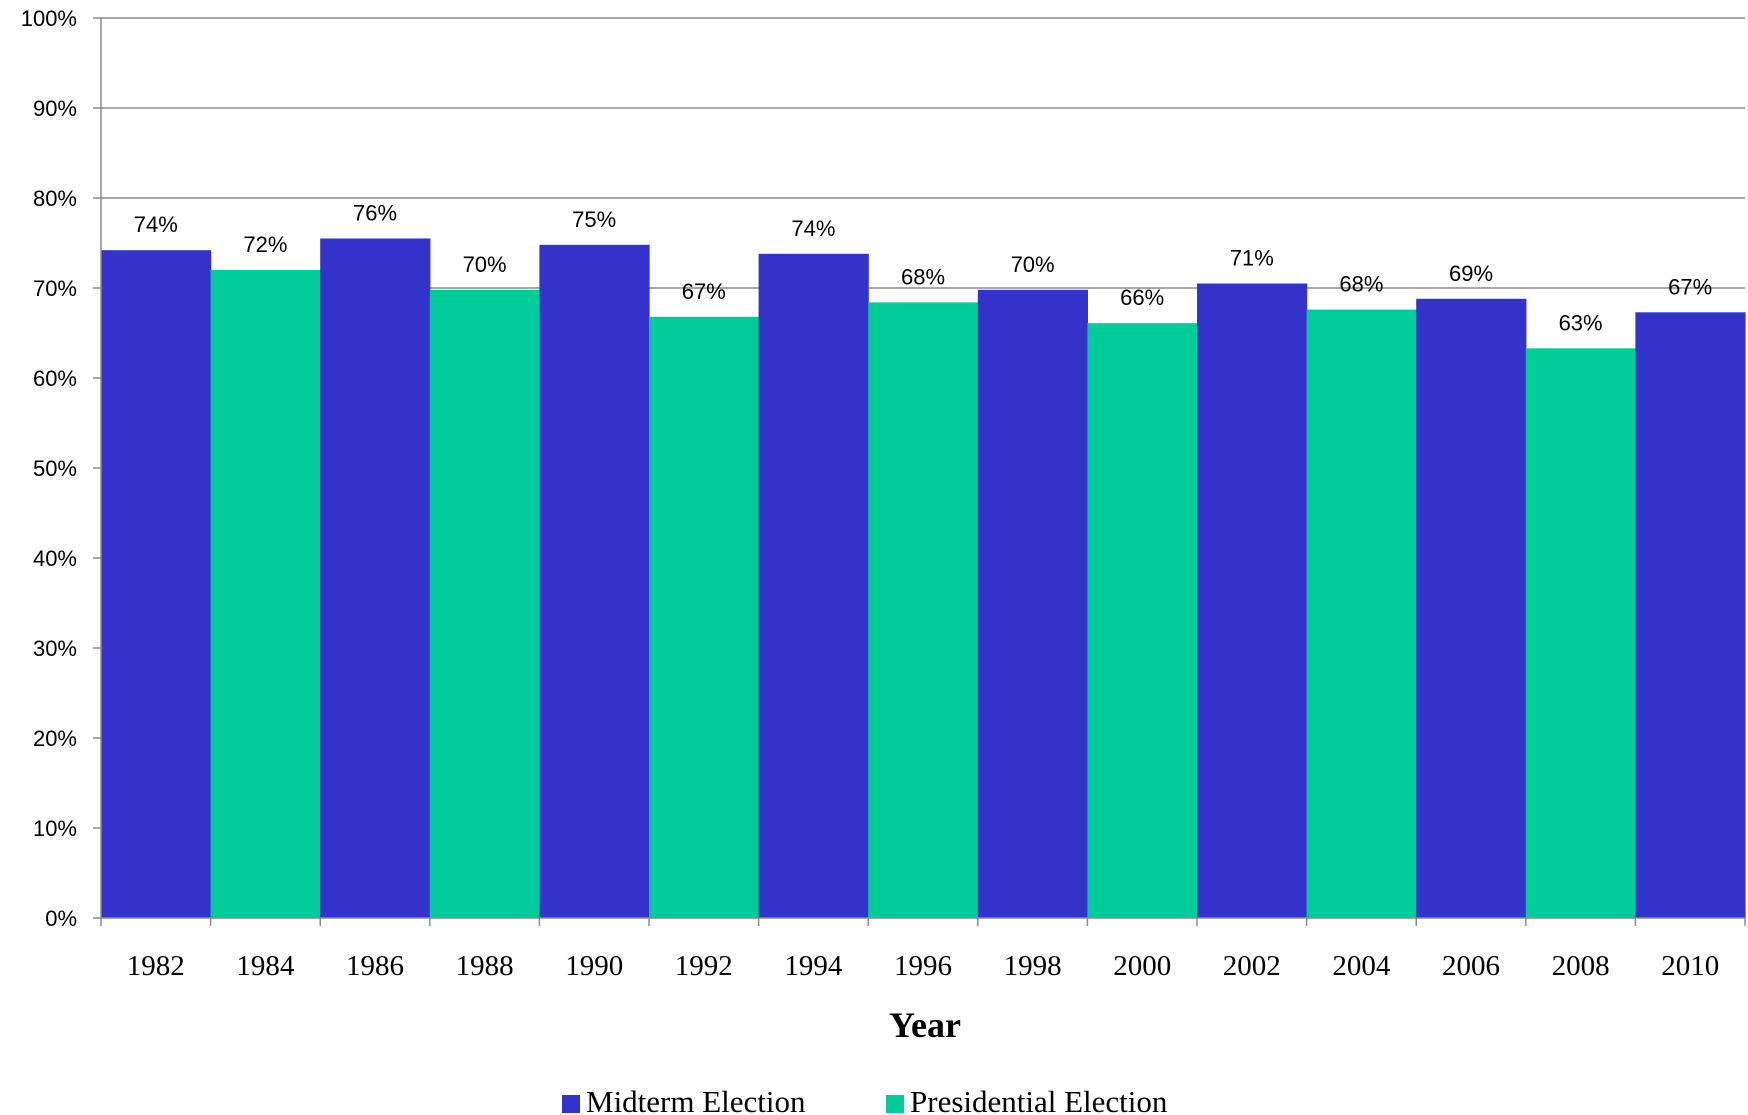 This screenshot has width=1748, height=1115. I want to click on bar-2010, so click(1690, 615).